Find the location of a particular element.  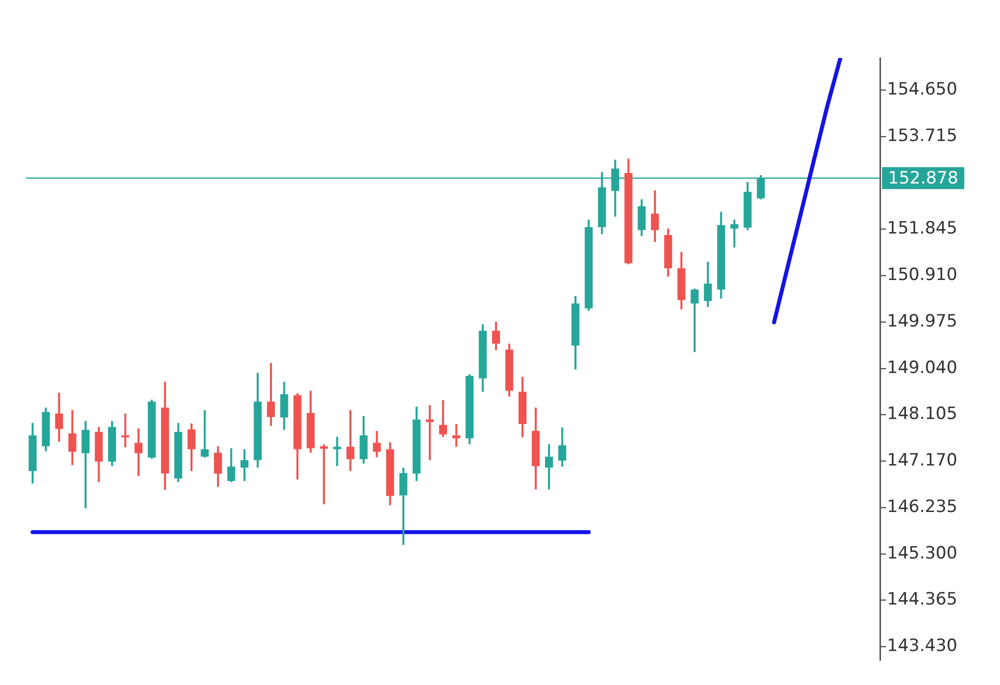

y-tick-label: 147.170 is located at coordinates (922, 460).